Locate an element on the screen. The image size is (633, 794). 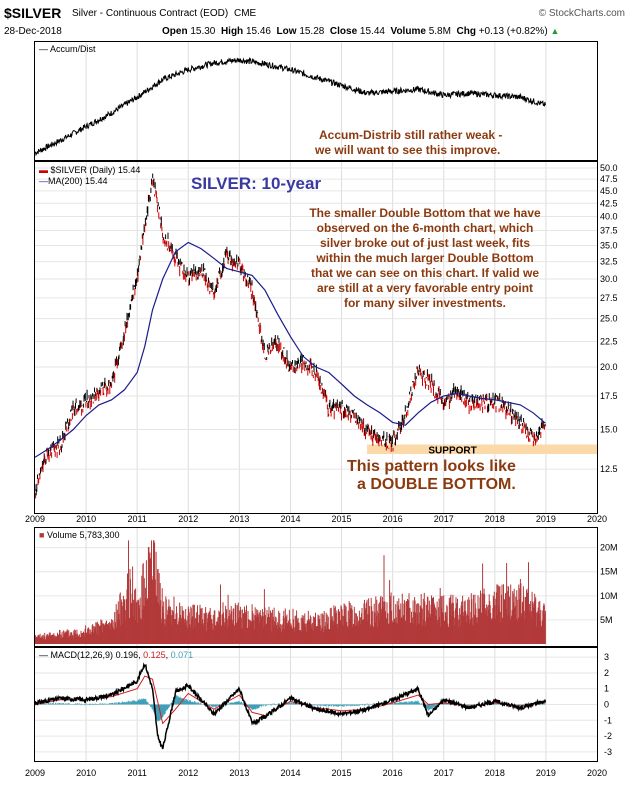
price-x-tick: 2019 is located at coordinates (546, 519).